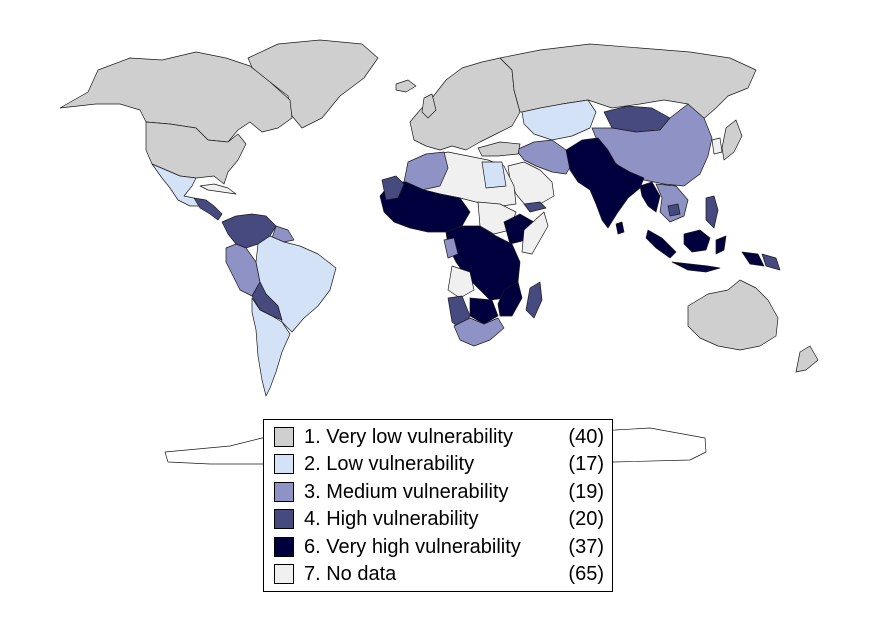 The image size is (875, 624). Describe the element at coordinates (393, 188) in the screenshot. I see `region-mauritania` at that location.